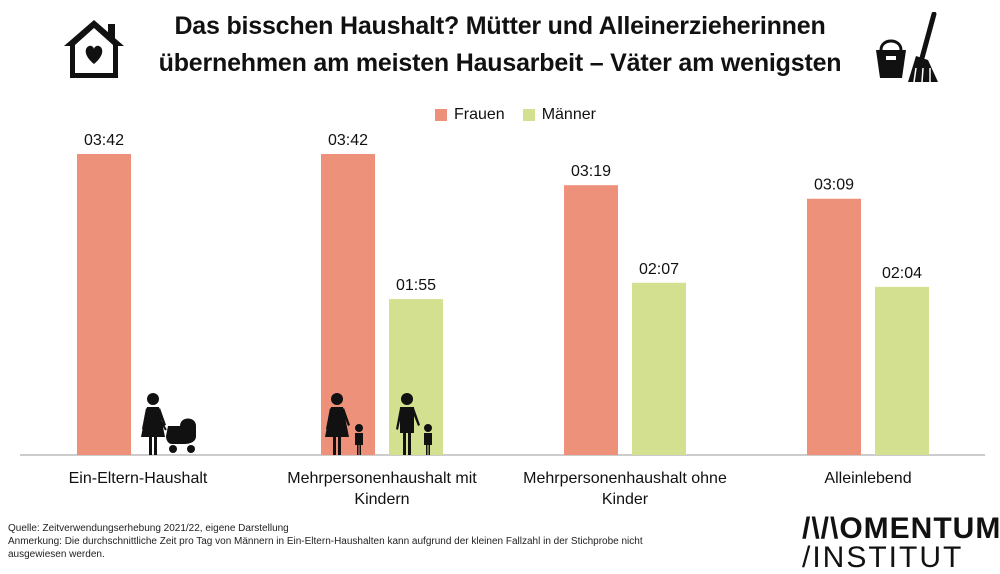 The image size is (1000, 574). Describe the element at coordinates (625, 499) in the screenshot. I see `category-label-3-line-2: Kinder` at that location.